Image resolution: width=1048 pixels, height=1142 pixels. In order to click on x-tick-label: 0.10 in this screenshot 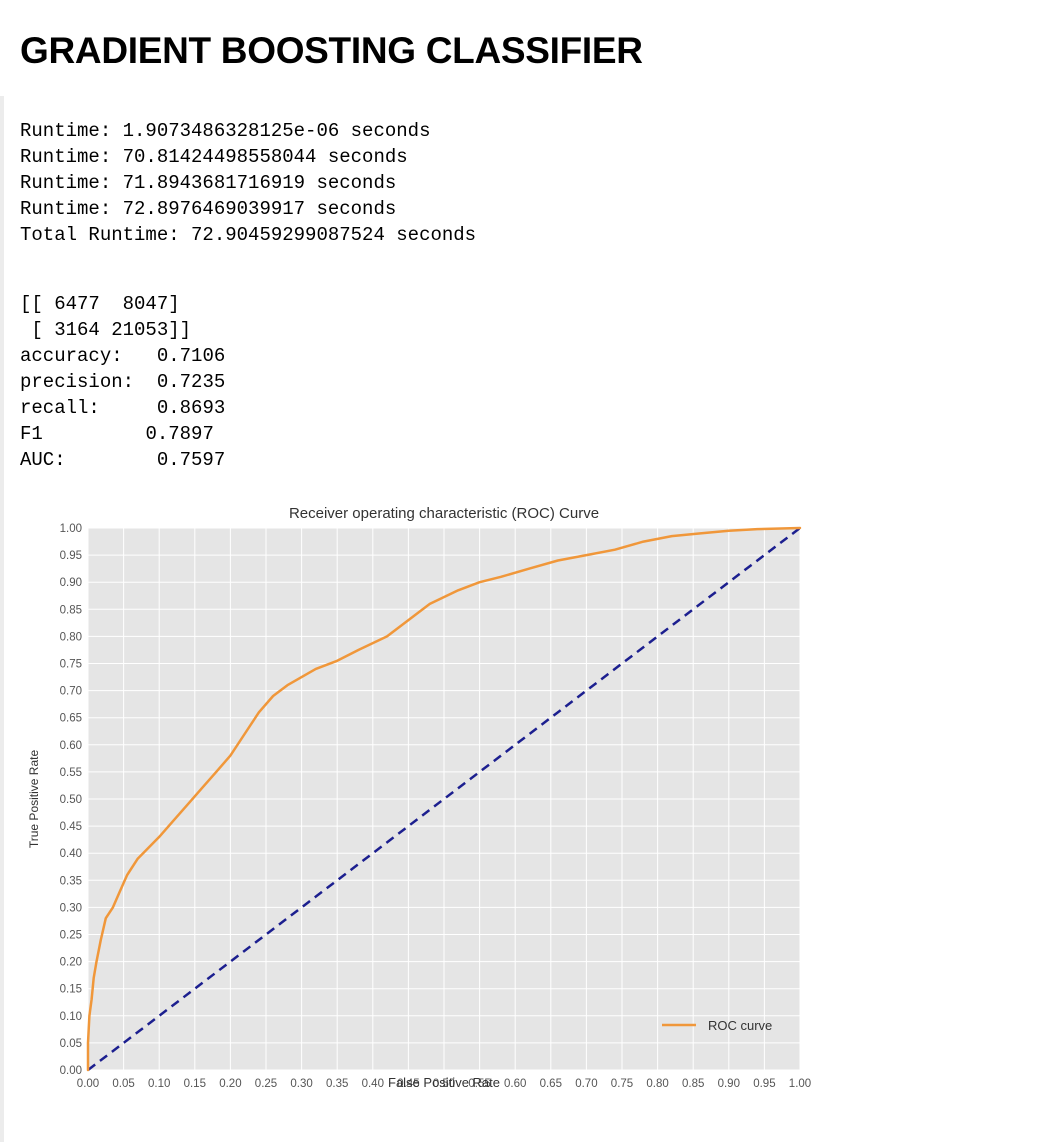, I will do `click(159, 1084)`.